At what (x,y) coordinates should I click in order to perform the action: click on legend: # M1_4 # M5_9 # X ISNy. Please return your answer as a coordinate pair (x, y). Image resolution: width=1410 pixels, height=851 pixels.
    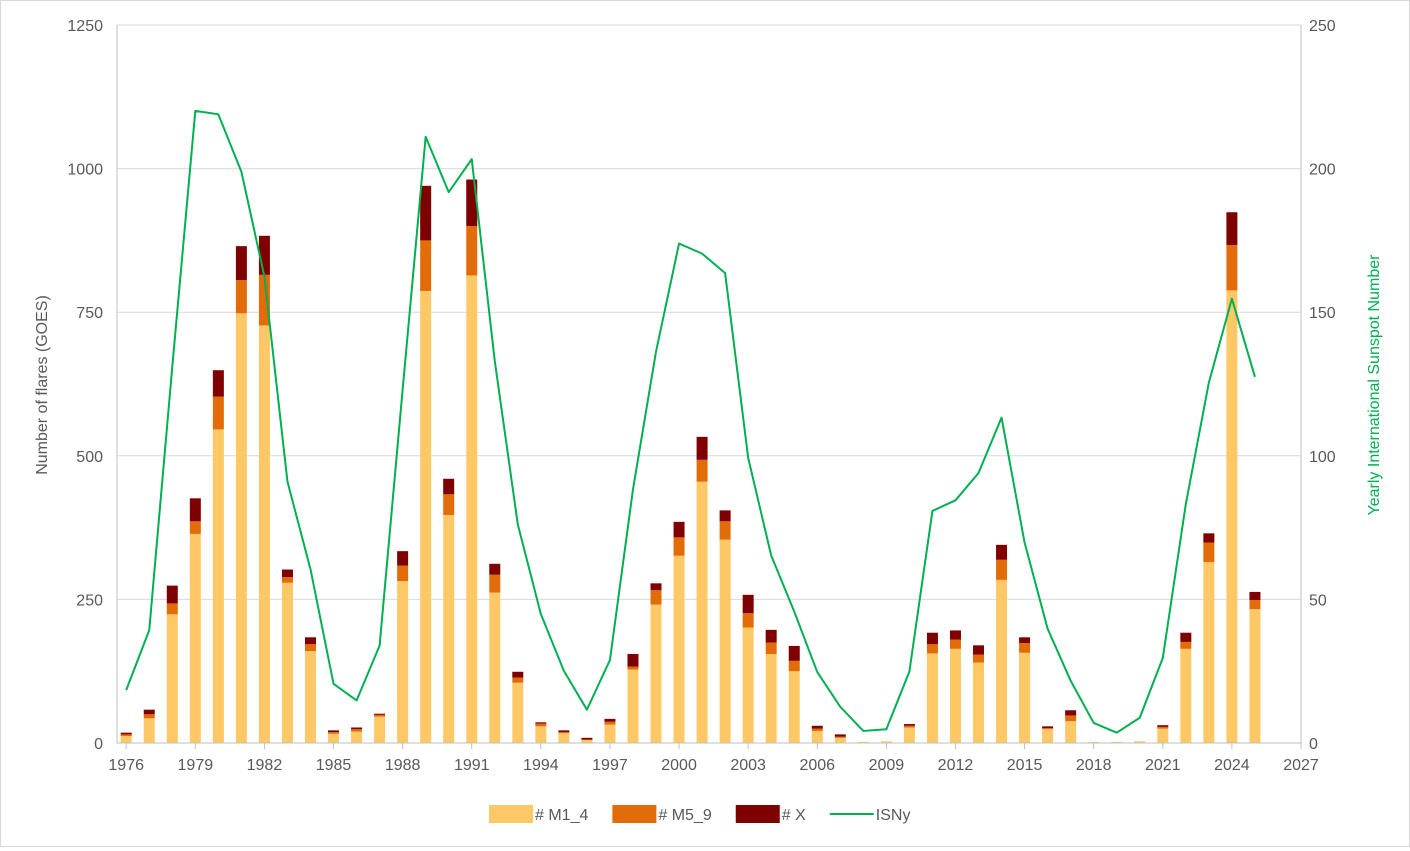
    Looking at the image, I should click on (699, 814).